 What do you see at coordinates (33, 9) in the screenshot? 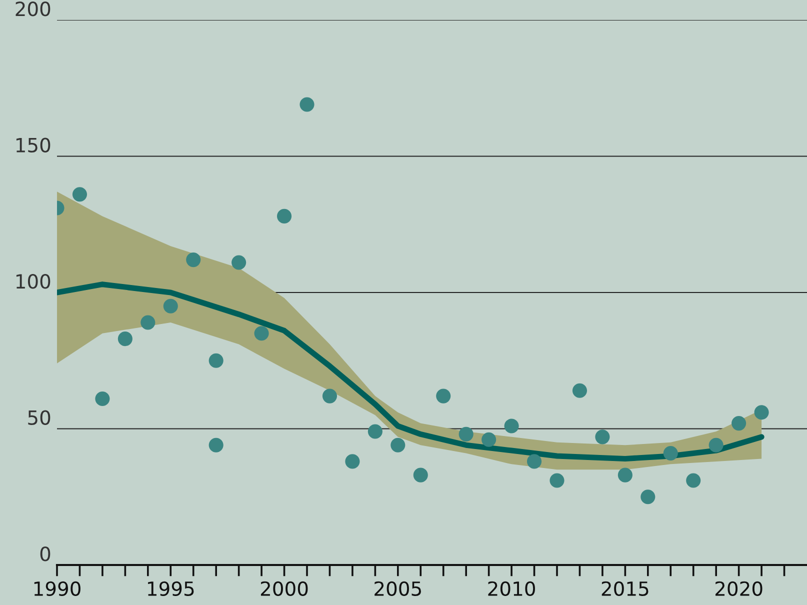
I see `y-tick-label: 200` at bounding box center [33, 9].